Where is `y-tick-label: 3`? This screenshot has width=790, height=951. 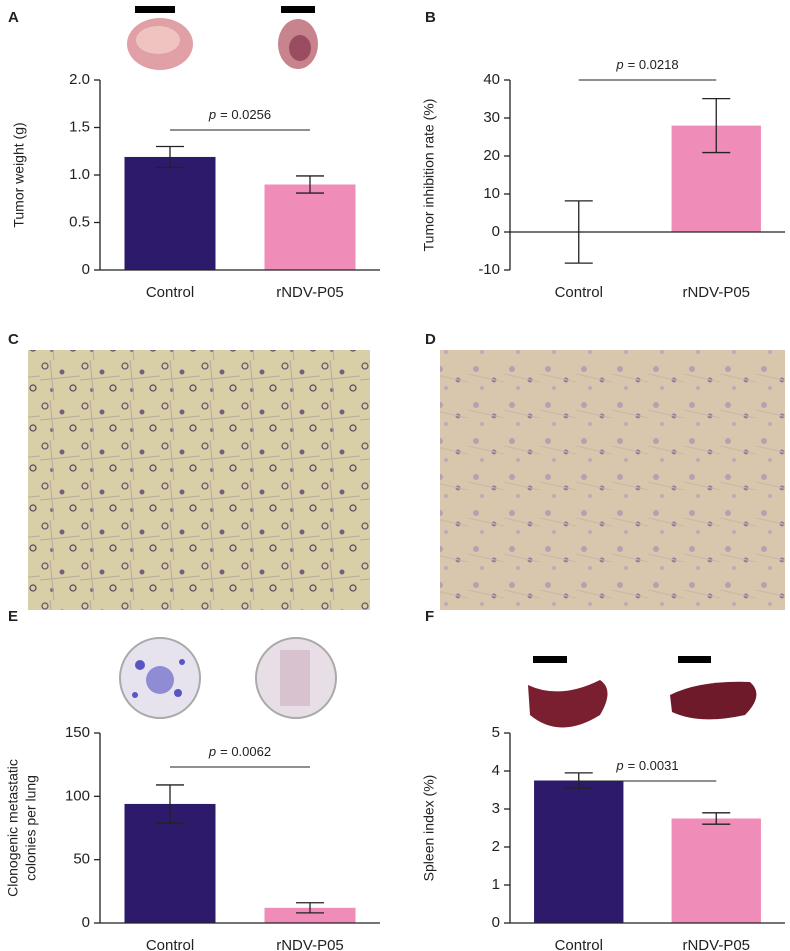 y-tick-label: 3 is located at coordinates (496, 808).